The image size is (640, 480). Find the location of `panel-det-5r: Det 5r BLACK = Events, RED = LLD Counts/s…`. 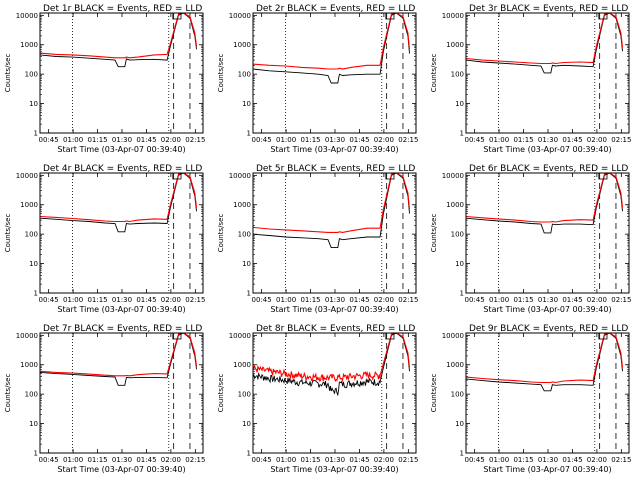

panel-det-5r: Det 5r BLACK = Events, RED = LLD Counts/s… is located at coordinates (317, 239).